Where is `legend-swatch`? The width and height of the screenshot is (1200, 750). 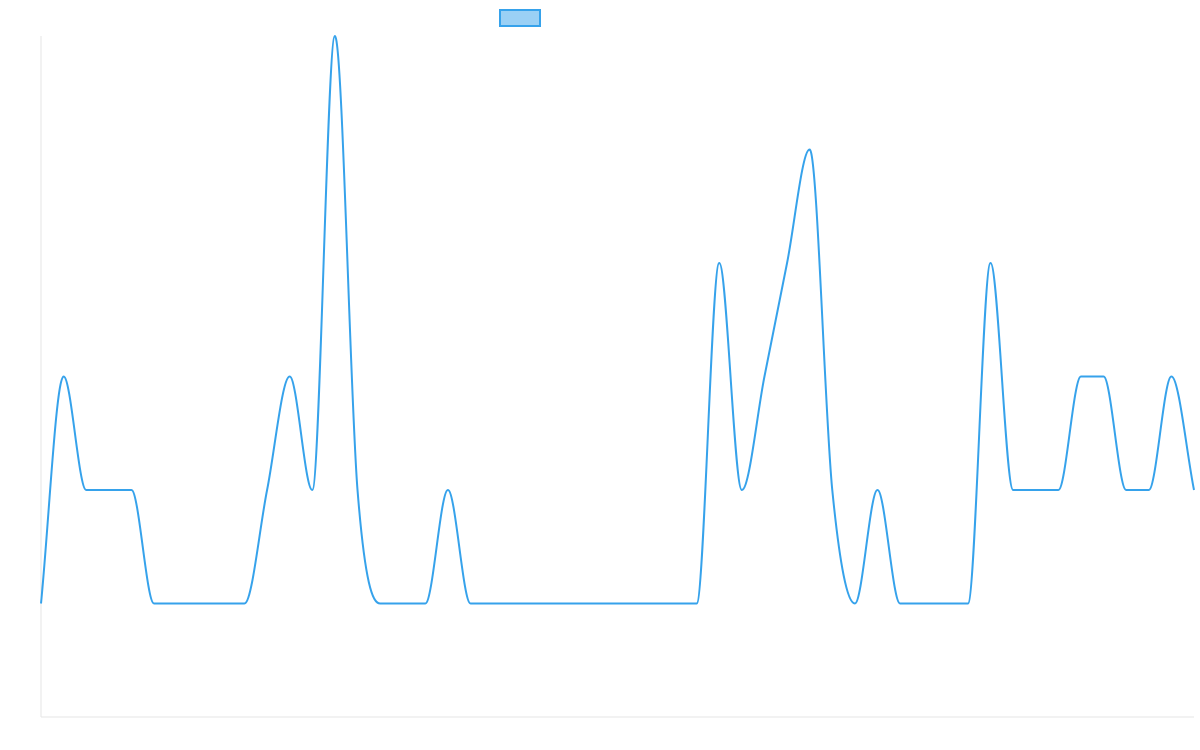 legend-swatch is located at coordinates (520, 18).